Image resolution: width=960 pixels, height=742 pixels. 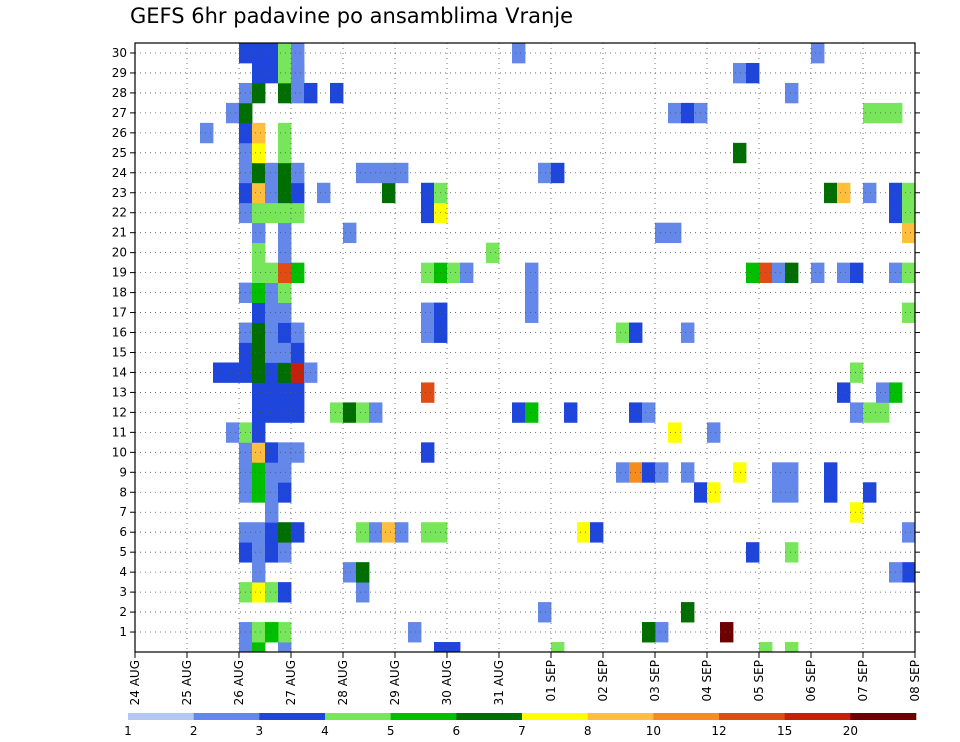 What do you see at coordinates (850, 731) in the screenshot?
I see `colorbar-label: 20` at bounding box center [850, 731].